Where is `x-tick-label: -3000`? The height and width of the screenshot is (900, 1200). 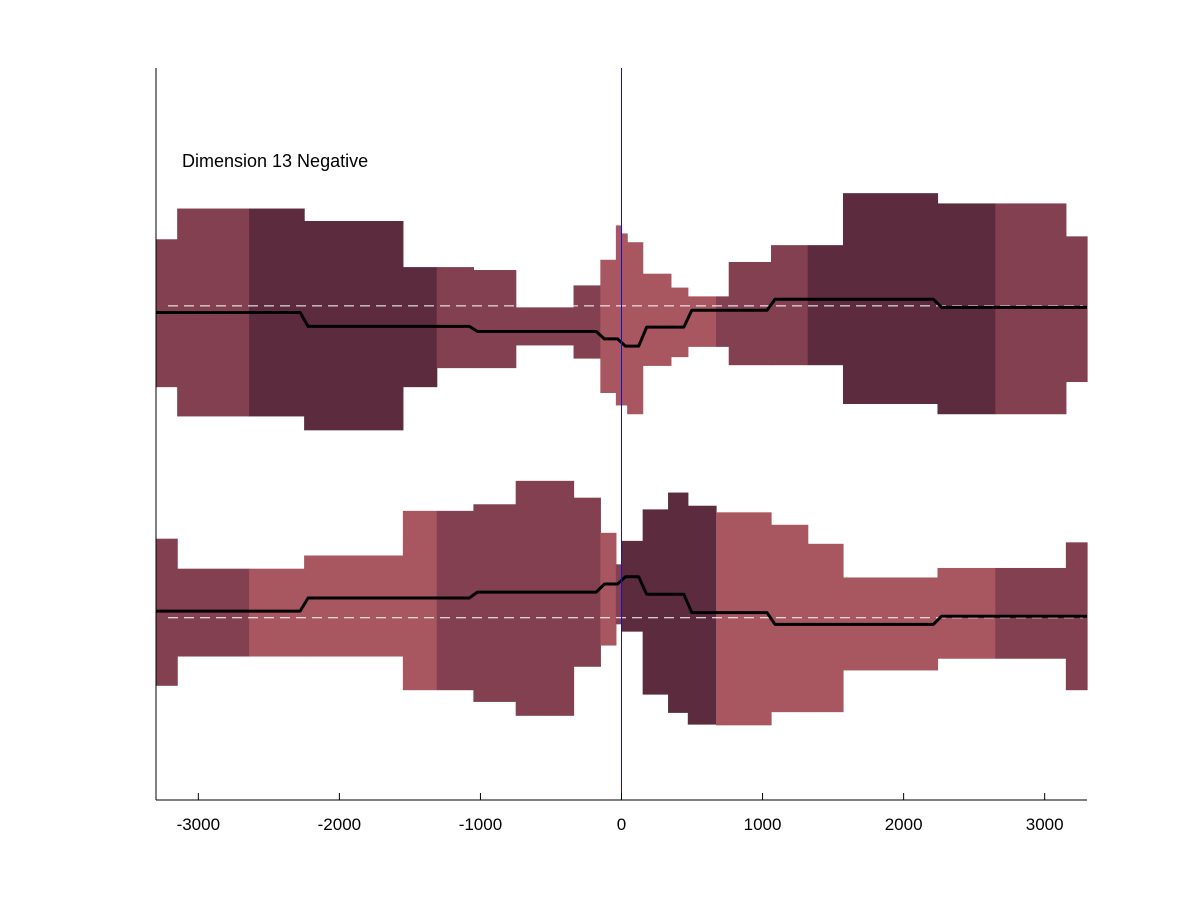 x-tick-label: -3000 is located at coordinates (198, 824).